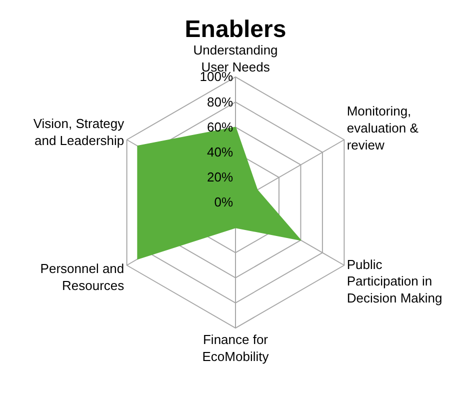 The height and width of the screenshot is (405, 471). I want to click on spoke-label: Personnel and Resources, so click(82, 277).